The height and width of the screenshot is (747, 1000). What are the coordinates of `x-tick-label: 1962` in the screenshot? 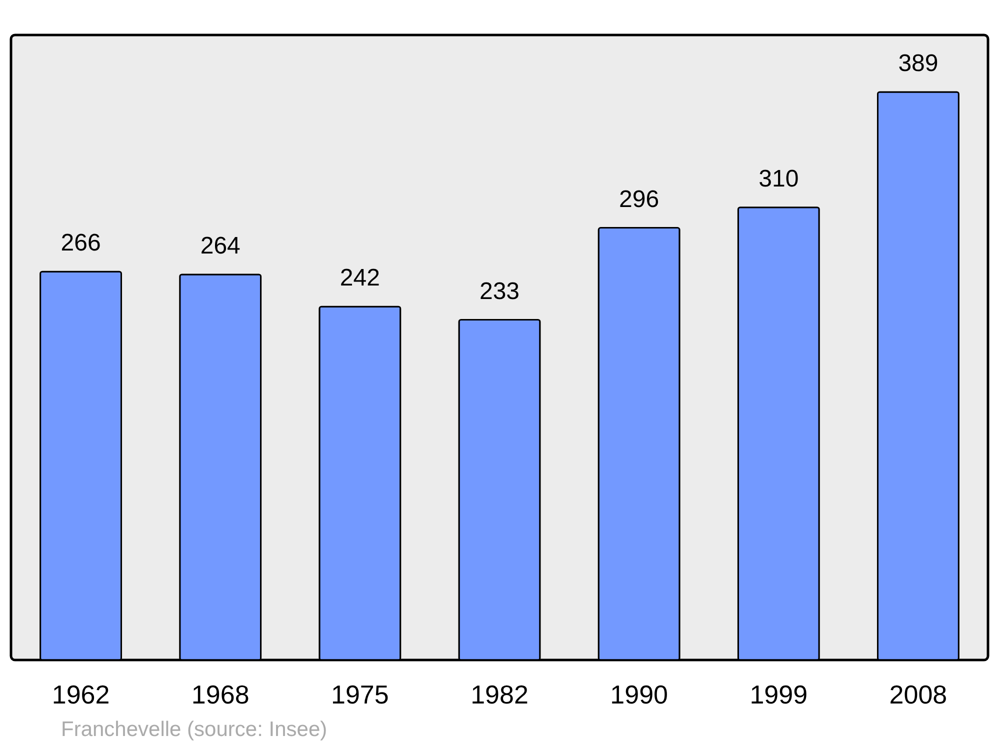 It's located at (81, 695).